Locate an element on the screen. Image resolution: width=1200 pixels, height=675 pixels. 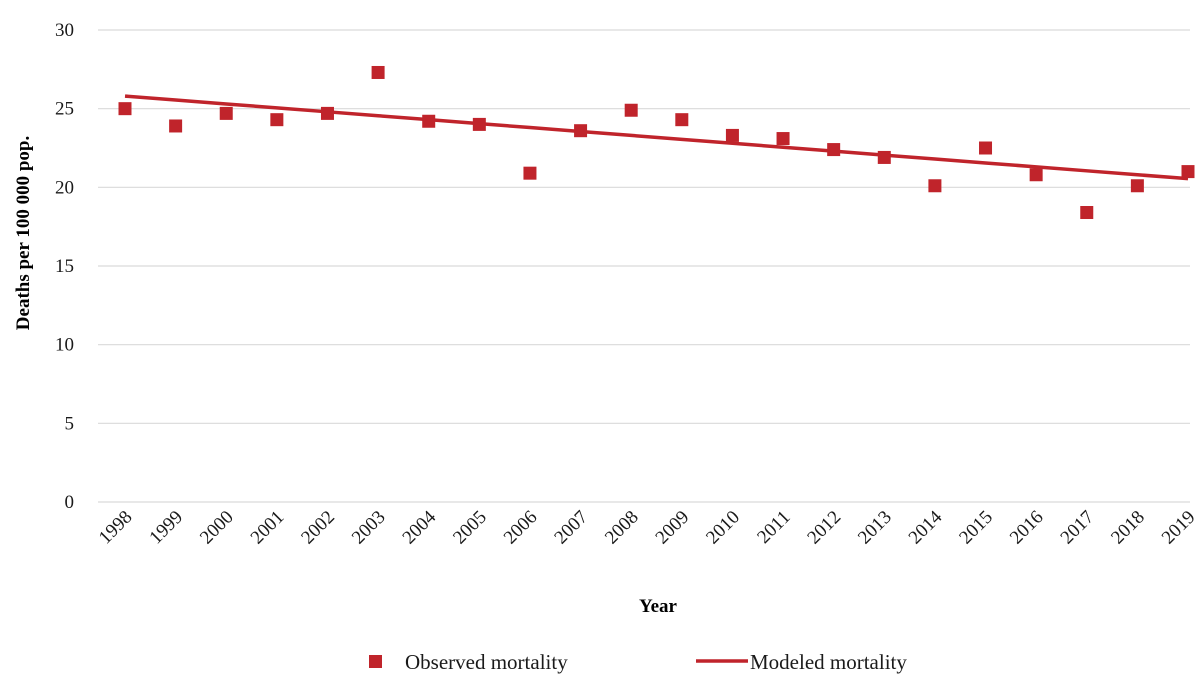
x-tick-label: 1999 is located at coordinates (166, 528).